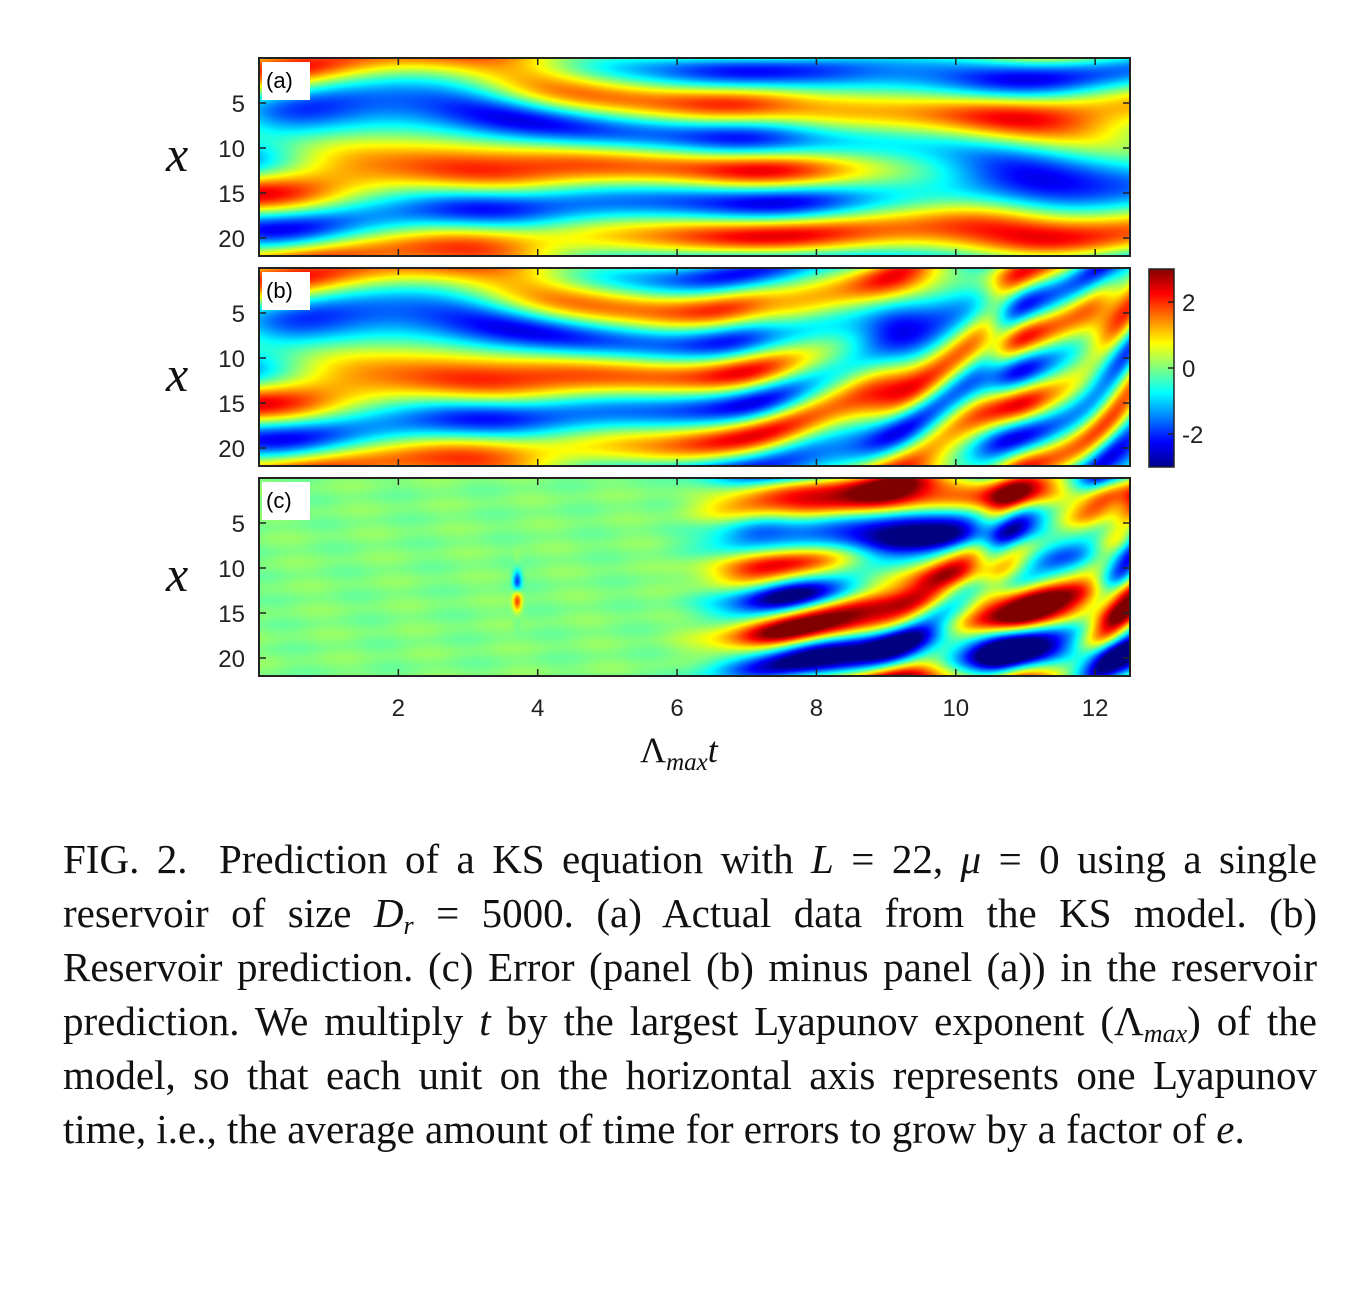  I want to click on panel-a-frame, so click(694, 157).